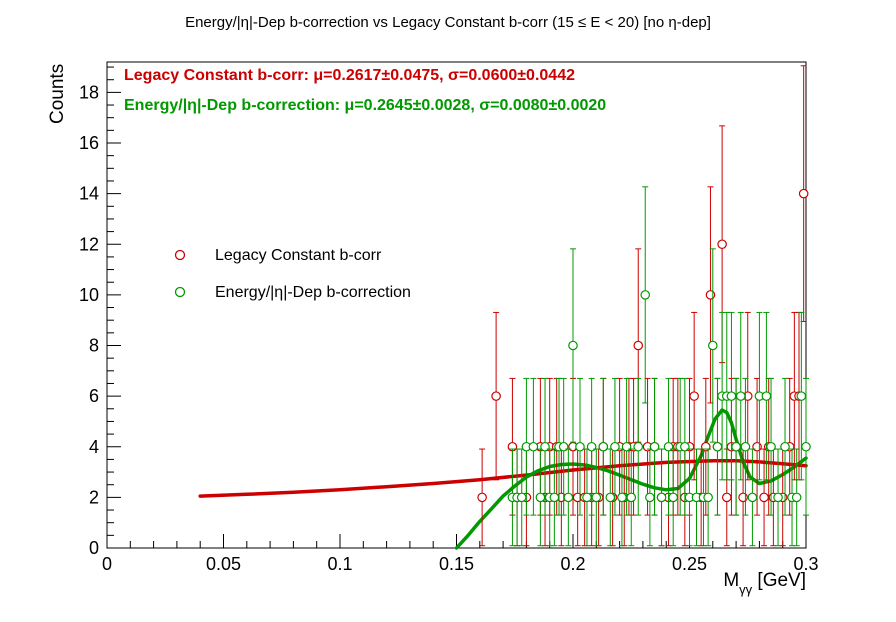 This screenshot has width=896, height=622. What do you see at coordinates (107, 564) in the screenshot?
I see `x-tick-label: 0` at bounding box center [107, 564].